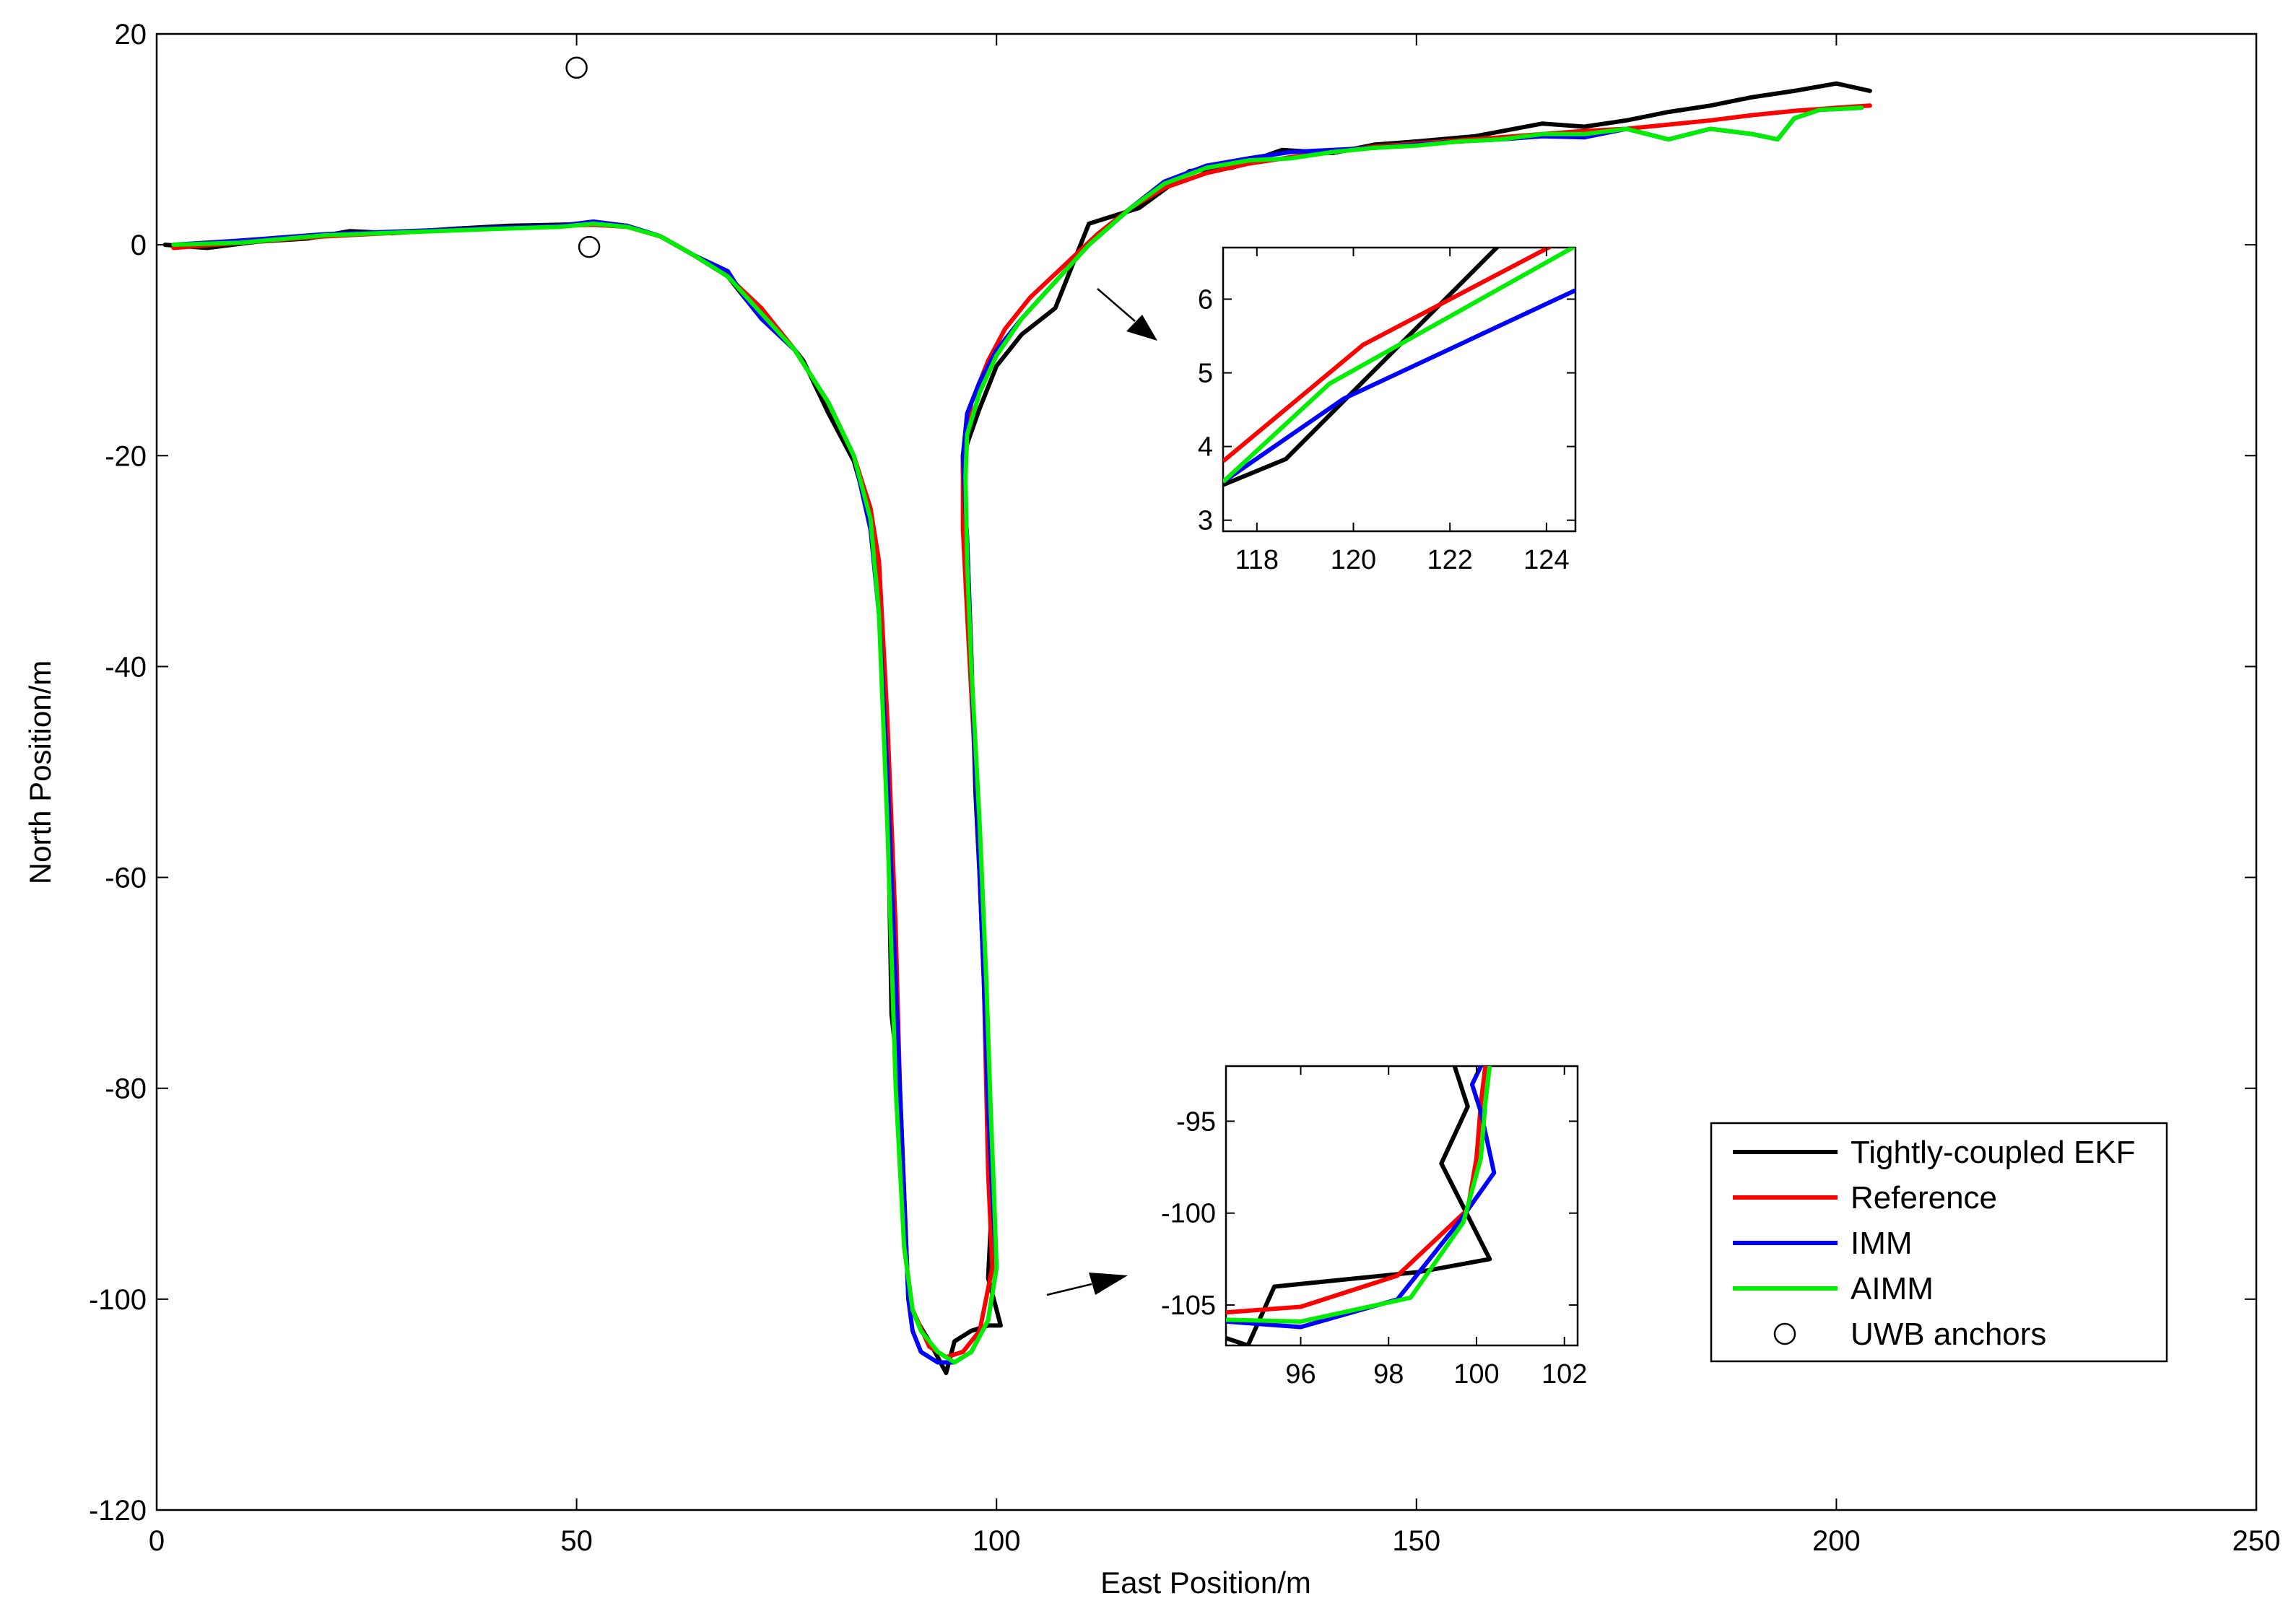 The height and width of the screenshot is (1619, 2296). Describe the element at coordinates (1205, 1583) in the screenshot. I see `x-axis-label: East Position/m` at that location.